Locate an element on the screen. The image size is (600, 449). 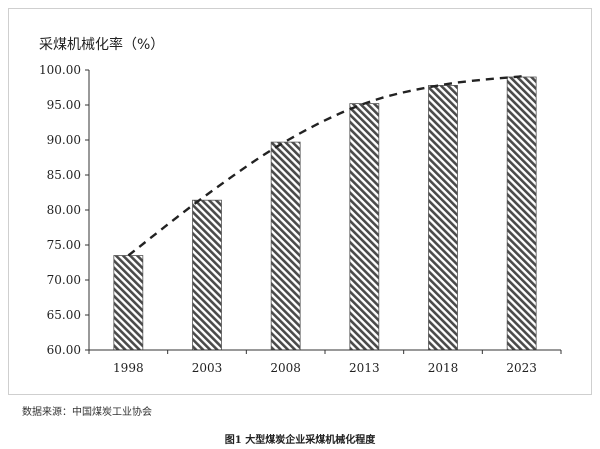
bar-2018 is located at coordinates (443, 218).